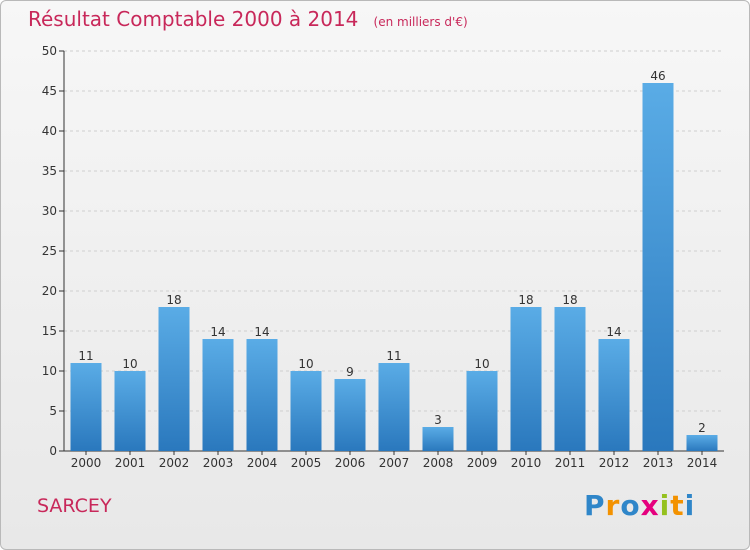 Image resolution: width=750 pixels, height=550 pixels. What do you see at coordinates (53, 451) in the screenshot?
I see `y-tick-label: 0` at bounding box center [53, 451].